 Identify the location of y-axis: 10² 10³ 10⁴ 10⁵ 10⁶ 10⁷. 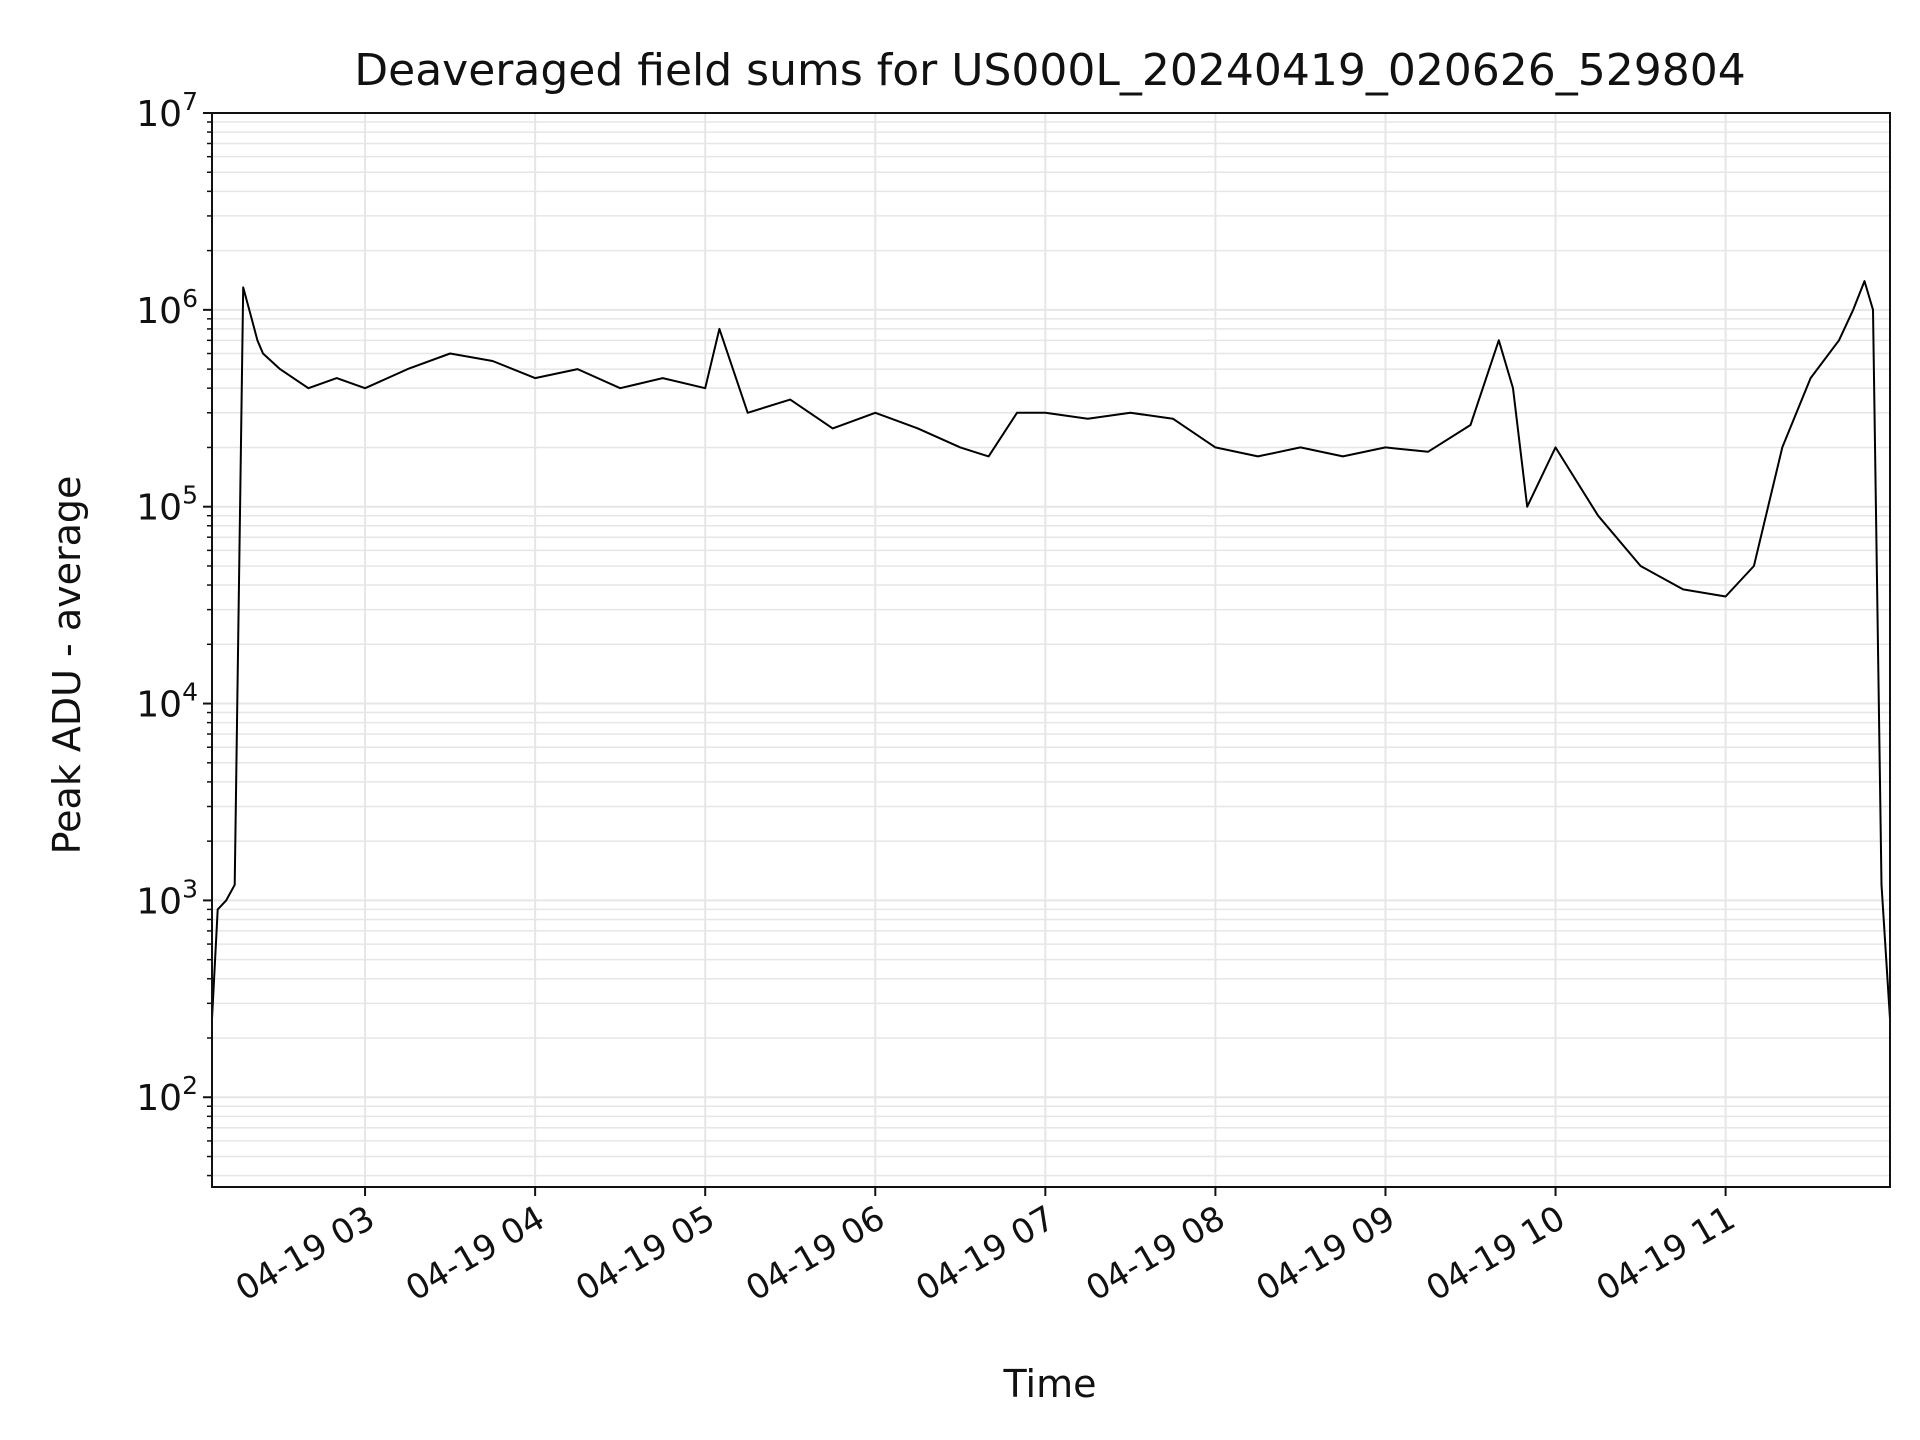
(174, 632).